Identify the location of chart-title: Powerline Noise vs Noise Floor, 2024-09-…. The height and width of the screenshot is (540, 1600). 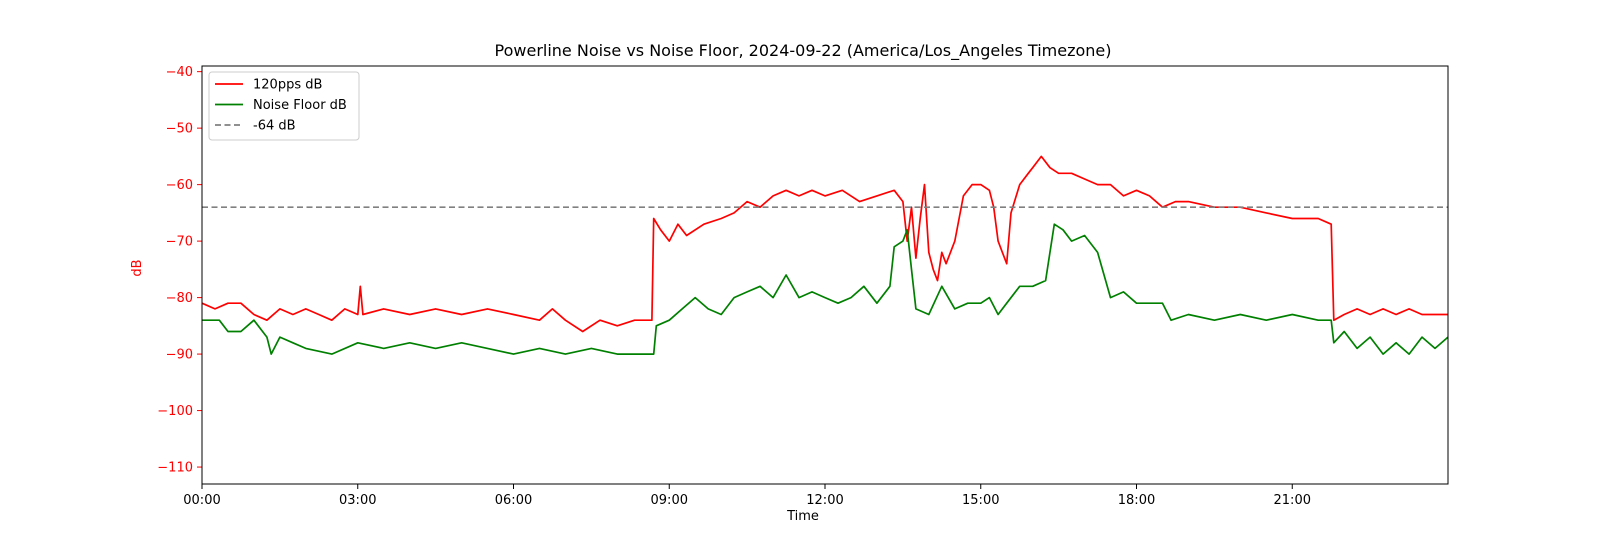
(803, 51).